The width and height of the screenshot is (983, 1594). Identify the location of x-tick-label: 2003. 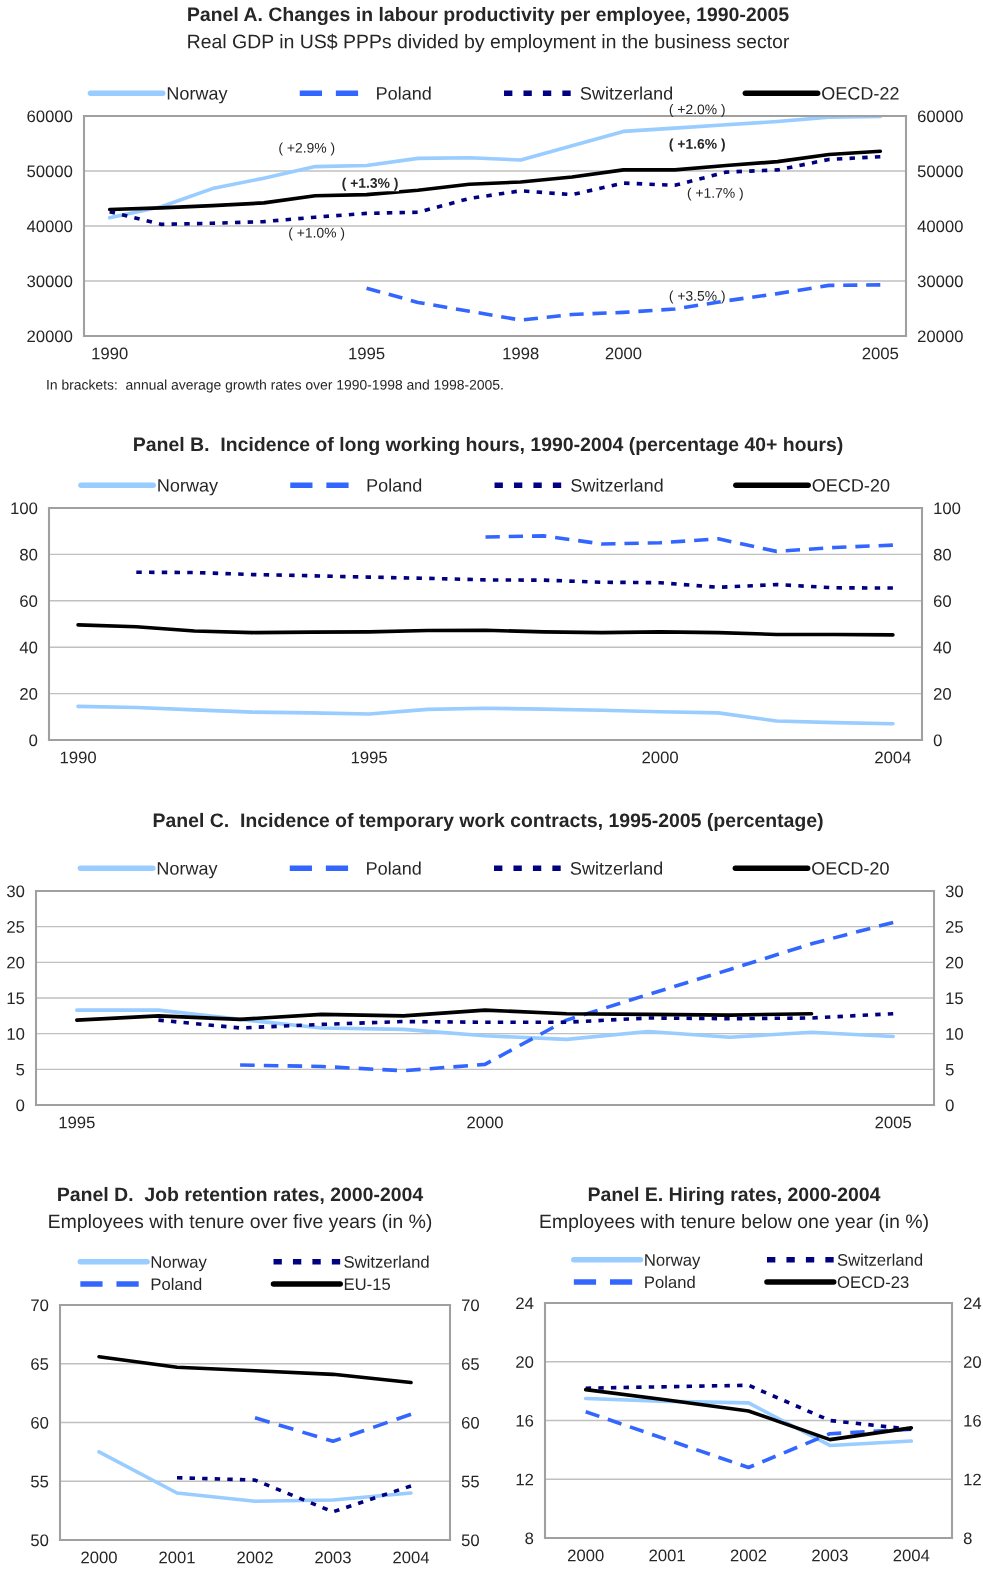
(333, 1557).